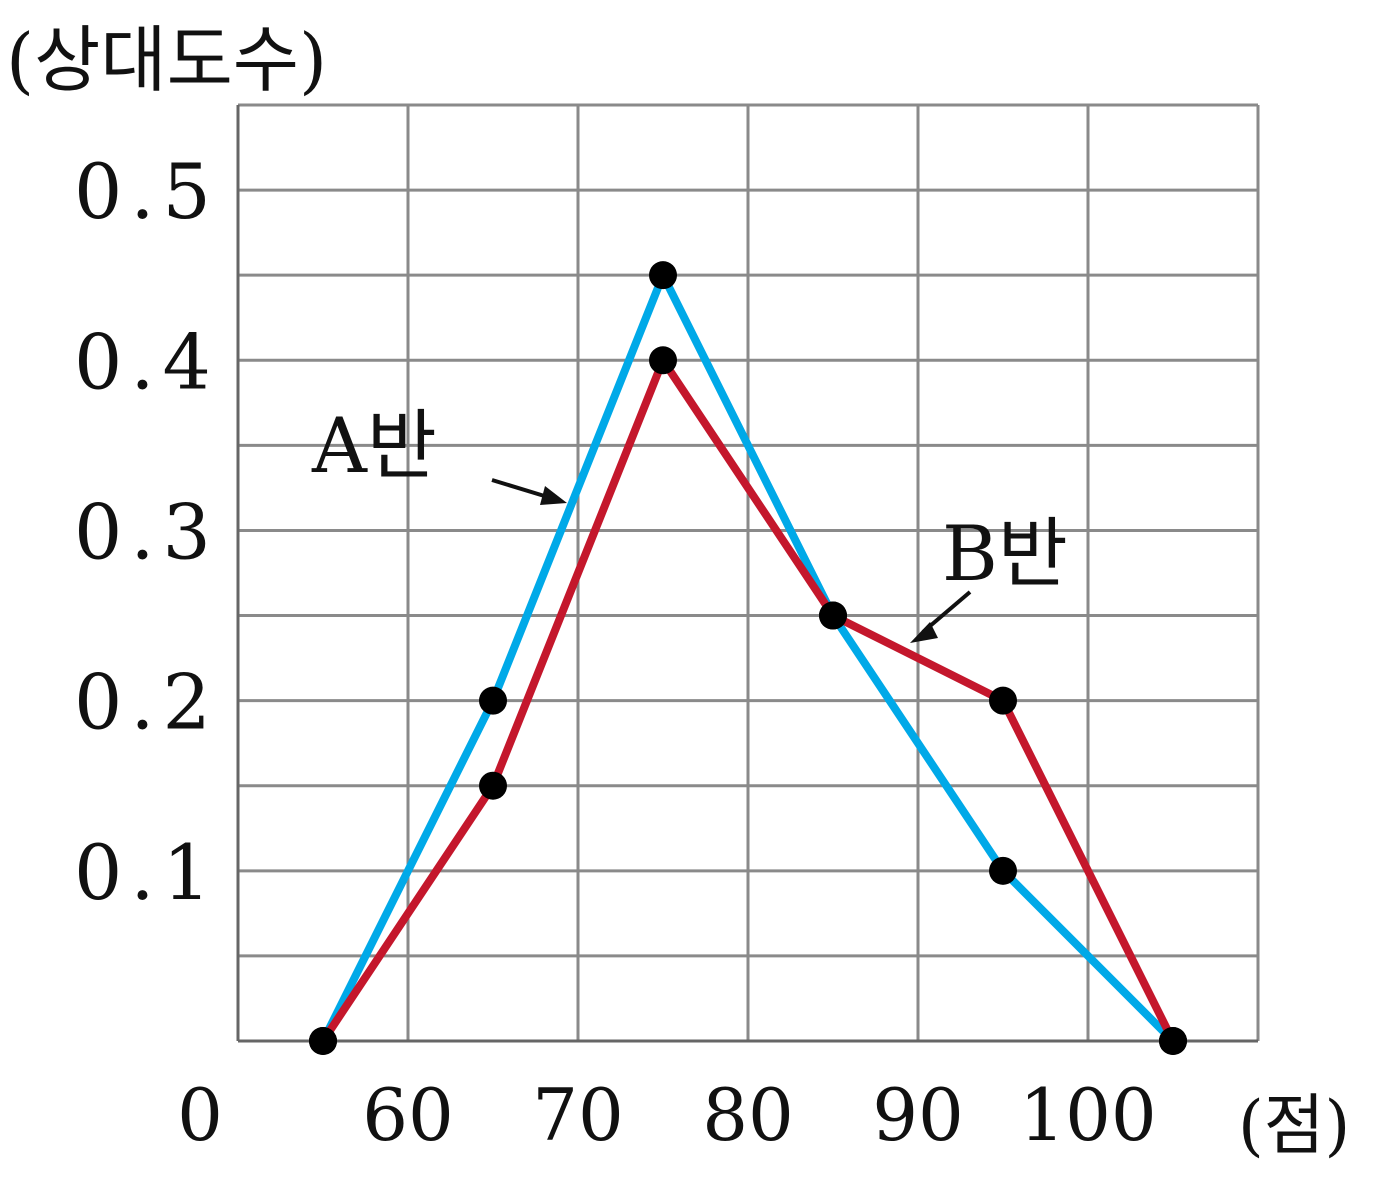 The height and width of the screenshot is (1180, 1379). What do you see at coordinates (408, 1115) in the screenshot?
I see `x-tick-label: 60` at bounding box center [408, 1115].